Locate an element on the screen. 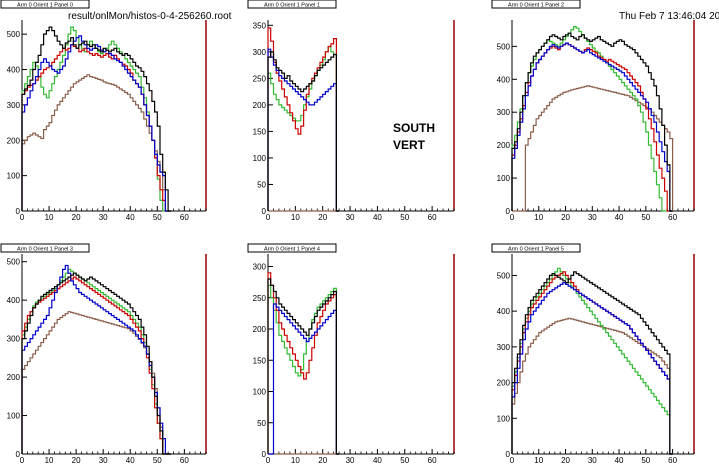 The height and width of the screenshot is (464, 719). y-tick-label-0-2: 200 is located at coordinates (14, 140).